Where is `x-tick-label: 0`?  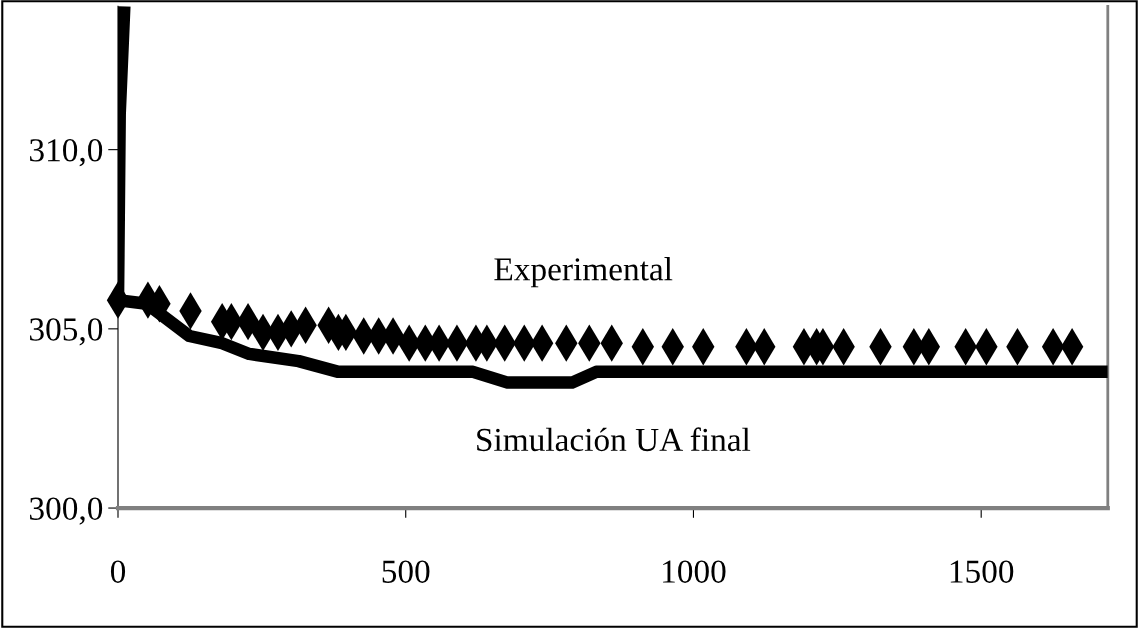
x-tick-label: 0 is located at coordinates (118, 571).